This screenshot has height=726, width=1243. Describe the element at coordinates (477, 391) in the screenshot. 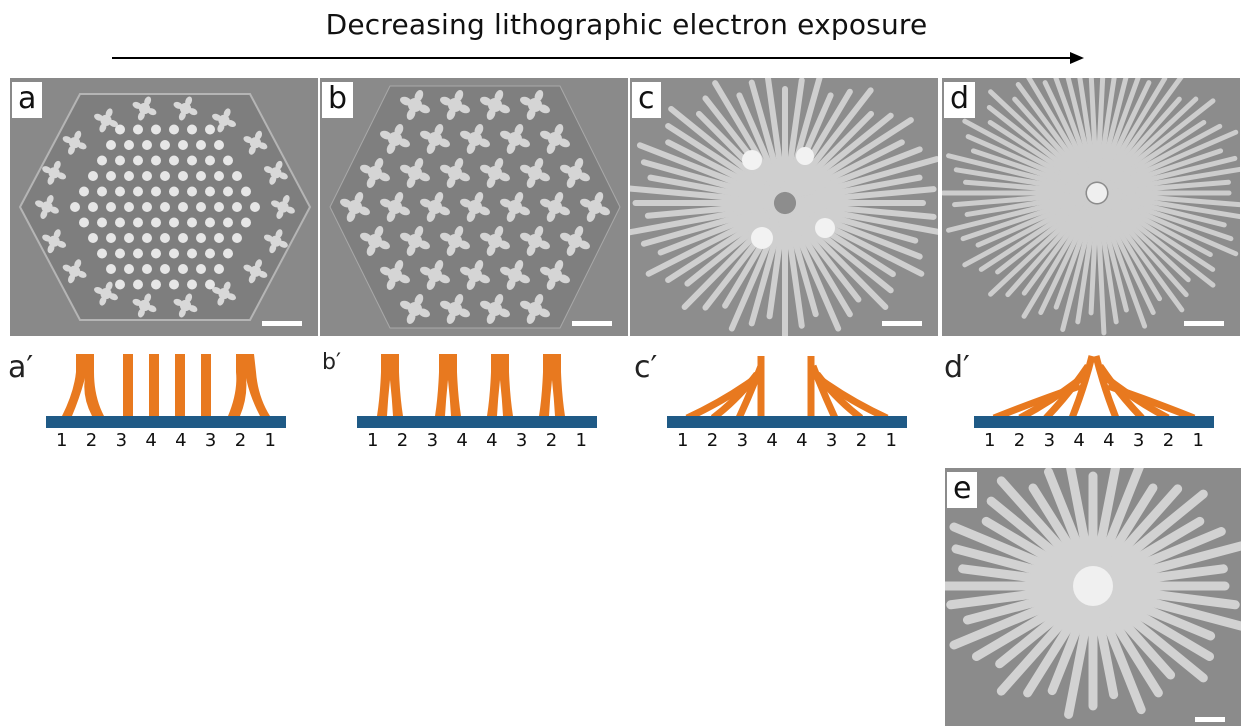

I see `schematic-b-drawing` at that location.